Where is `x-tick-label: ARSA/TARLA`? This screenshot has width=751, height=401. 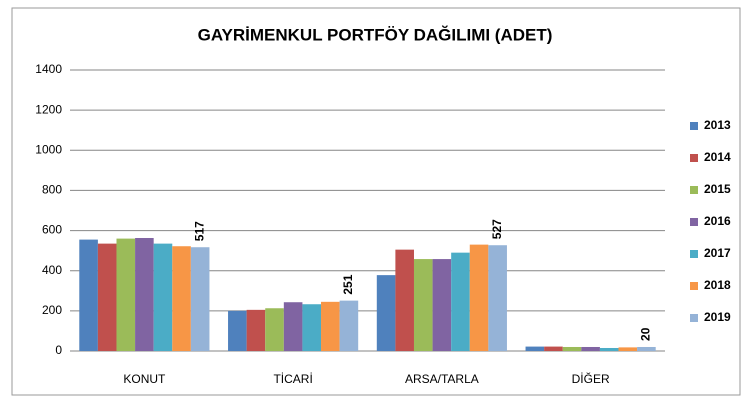
x-tick-label: ARSA/TARLA is located at coordinates (442, 379).